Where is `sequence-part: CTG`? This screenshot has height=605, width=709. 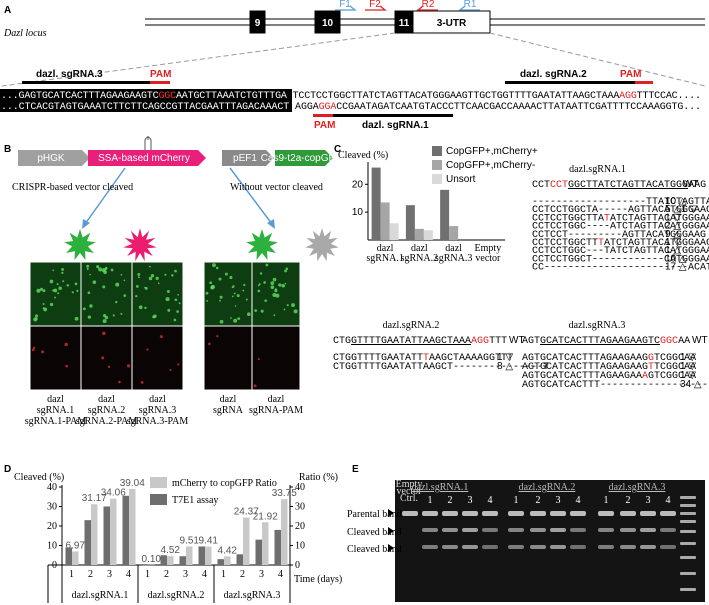
sequence-part: CTG is located at coordinates (342, 341).